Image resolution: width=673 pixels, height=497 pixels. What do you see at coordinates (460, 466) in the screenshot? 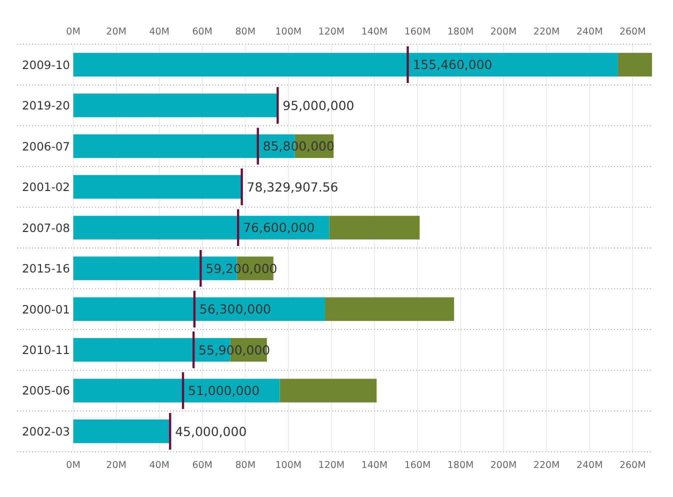
I see `x2-tick-label: 180M` at bounding box center [460, 466].